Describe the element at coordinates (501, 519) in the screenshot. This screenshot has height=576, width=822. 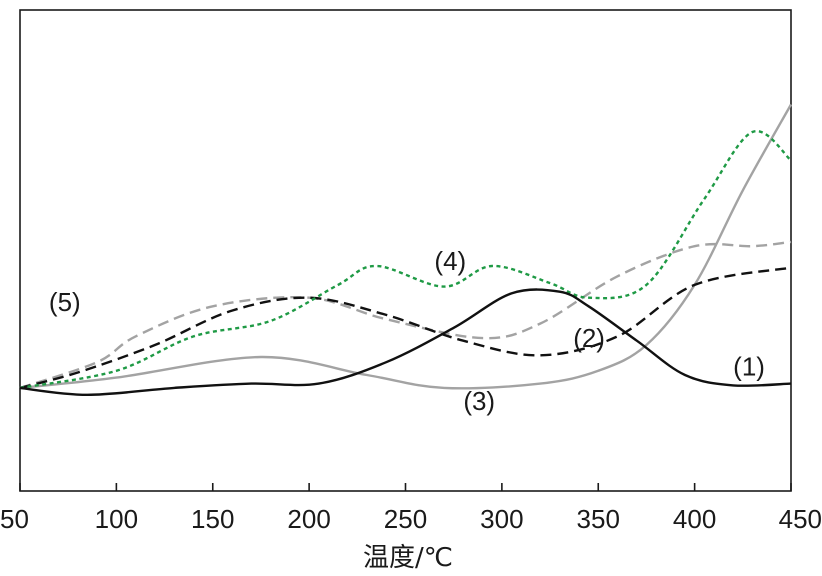
I see `x-tick-label: 300` at that location.